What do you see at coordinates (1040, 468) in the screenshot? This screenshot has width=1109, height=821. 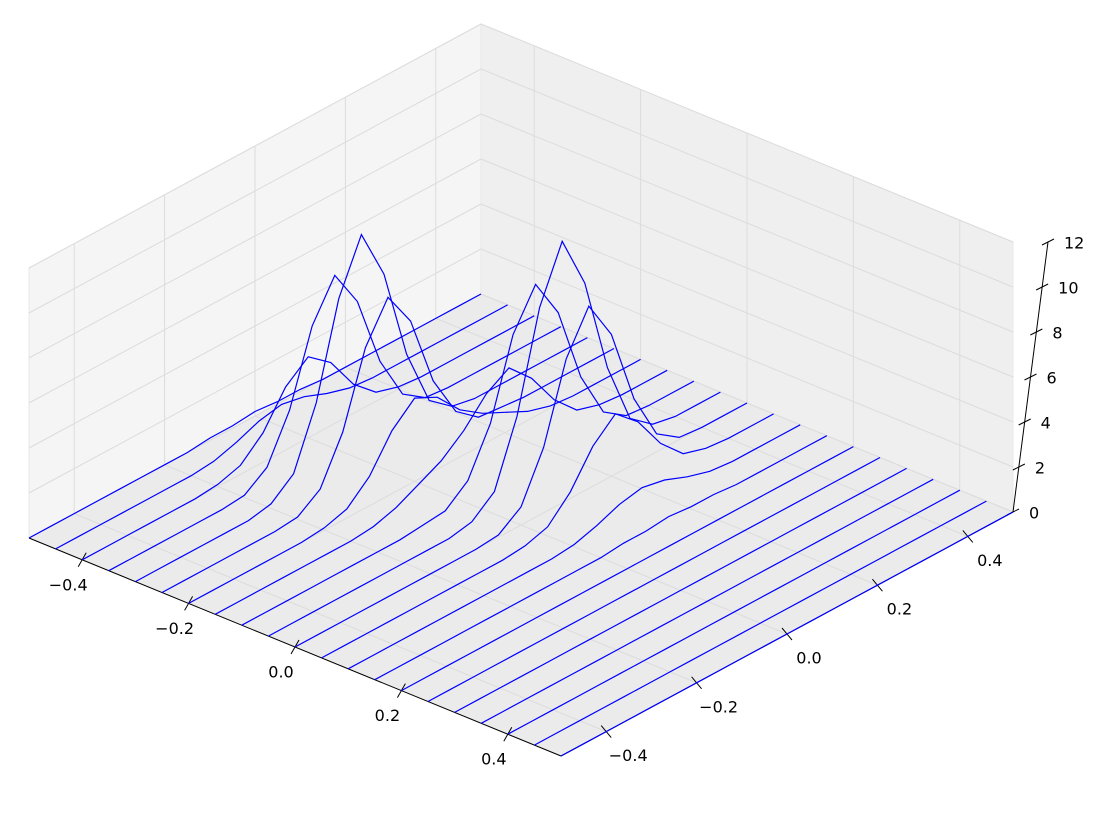 I see `z-tick-label: 2` at bounding box center [1040, 468].